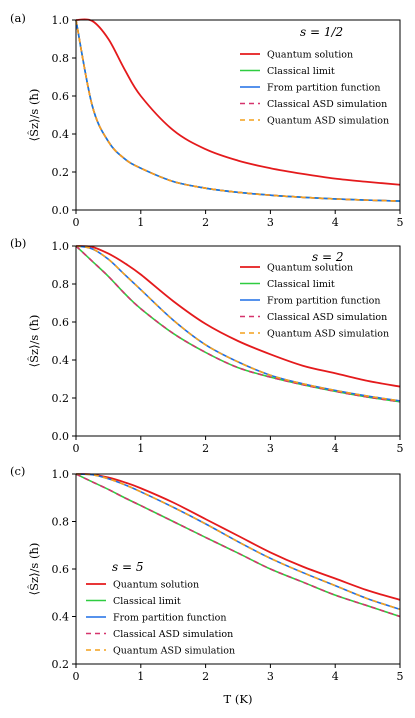 The width and height of the screenshot is (415, 718). What do you see at coordinates (327, 257) in the screenshot?
I see `s-value-label: s = 2` at bounding box center [327, 257].